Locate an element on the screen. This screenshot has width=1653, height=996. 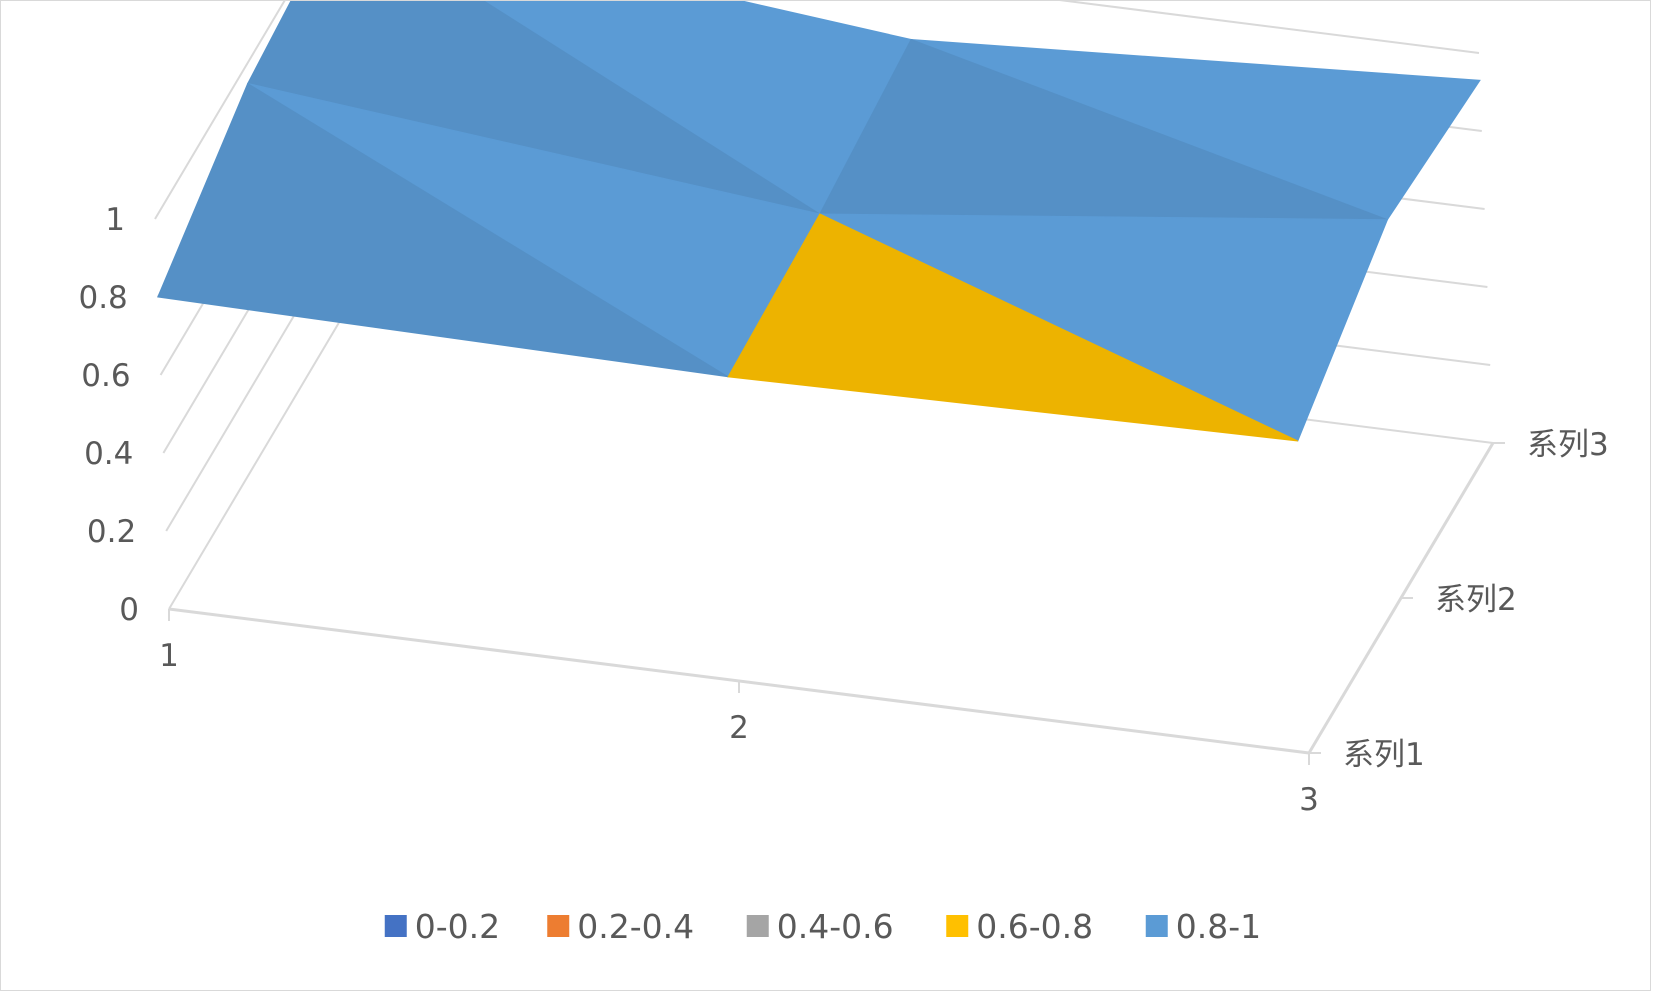
legend-label: 0.8-1 is located at coordinates (1218, 926).